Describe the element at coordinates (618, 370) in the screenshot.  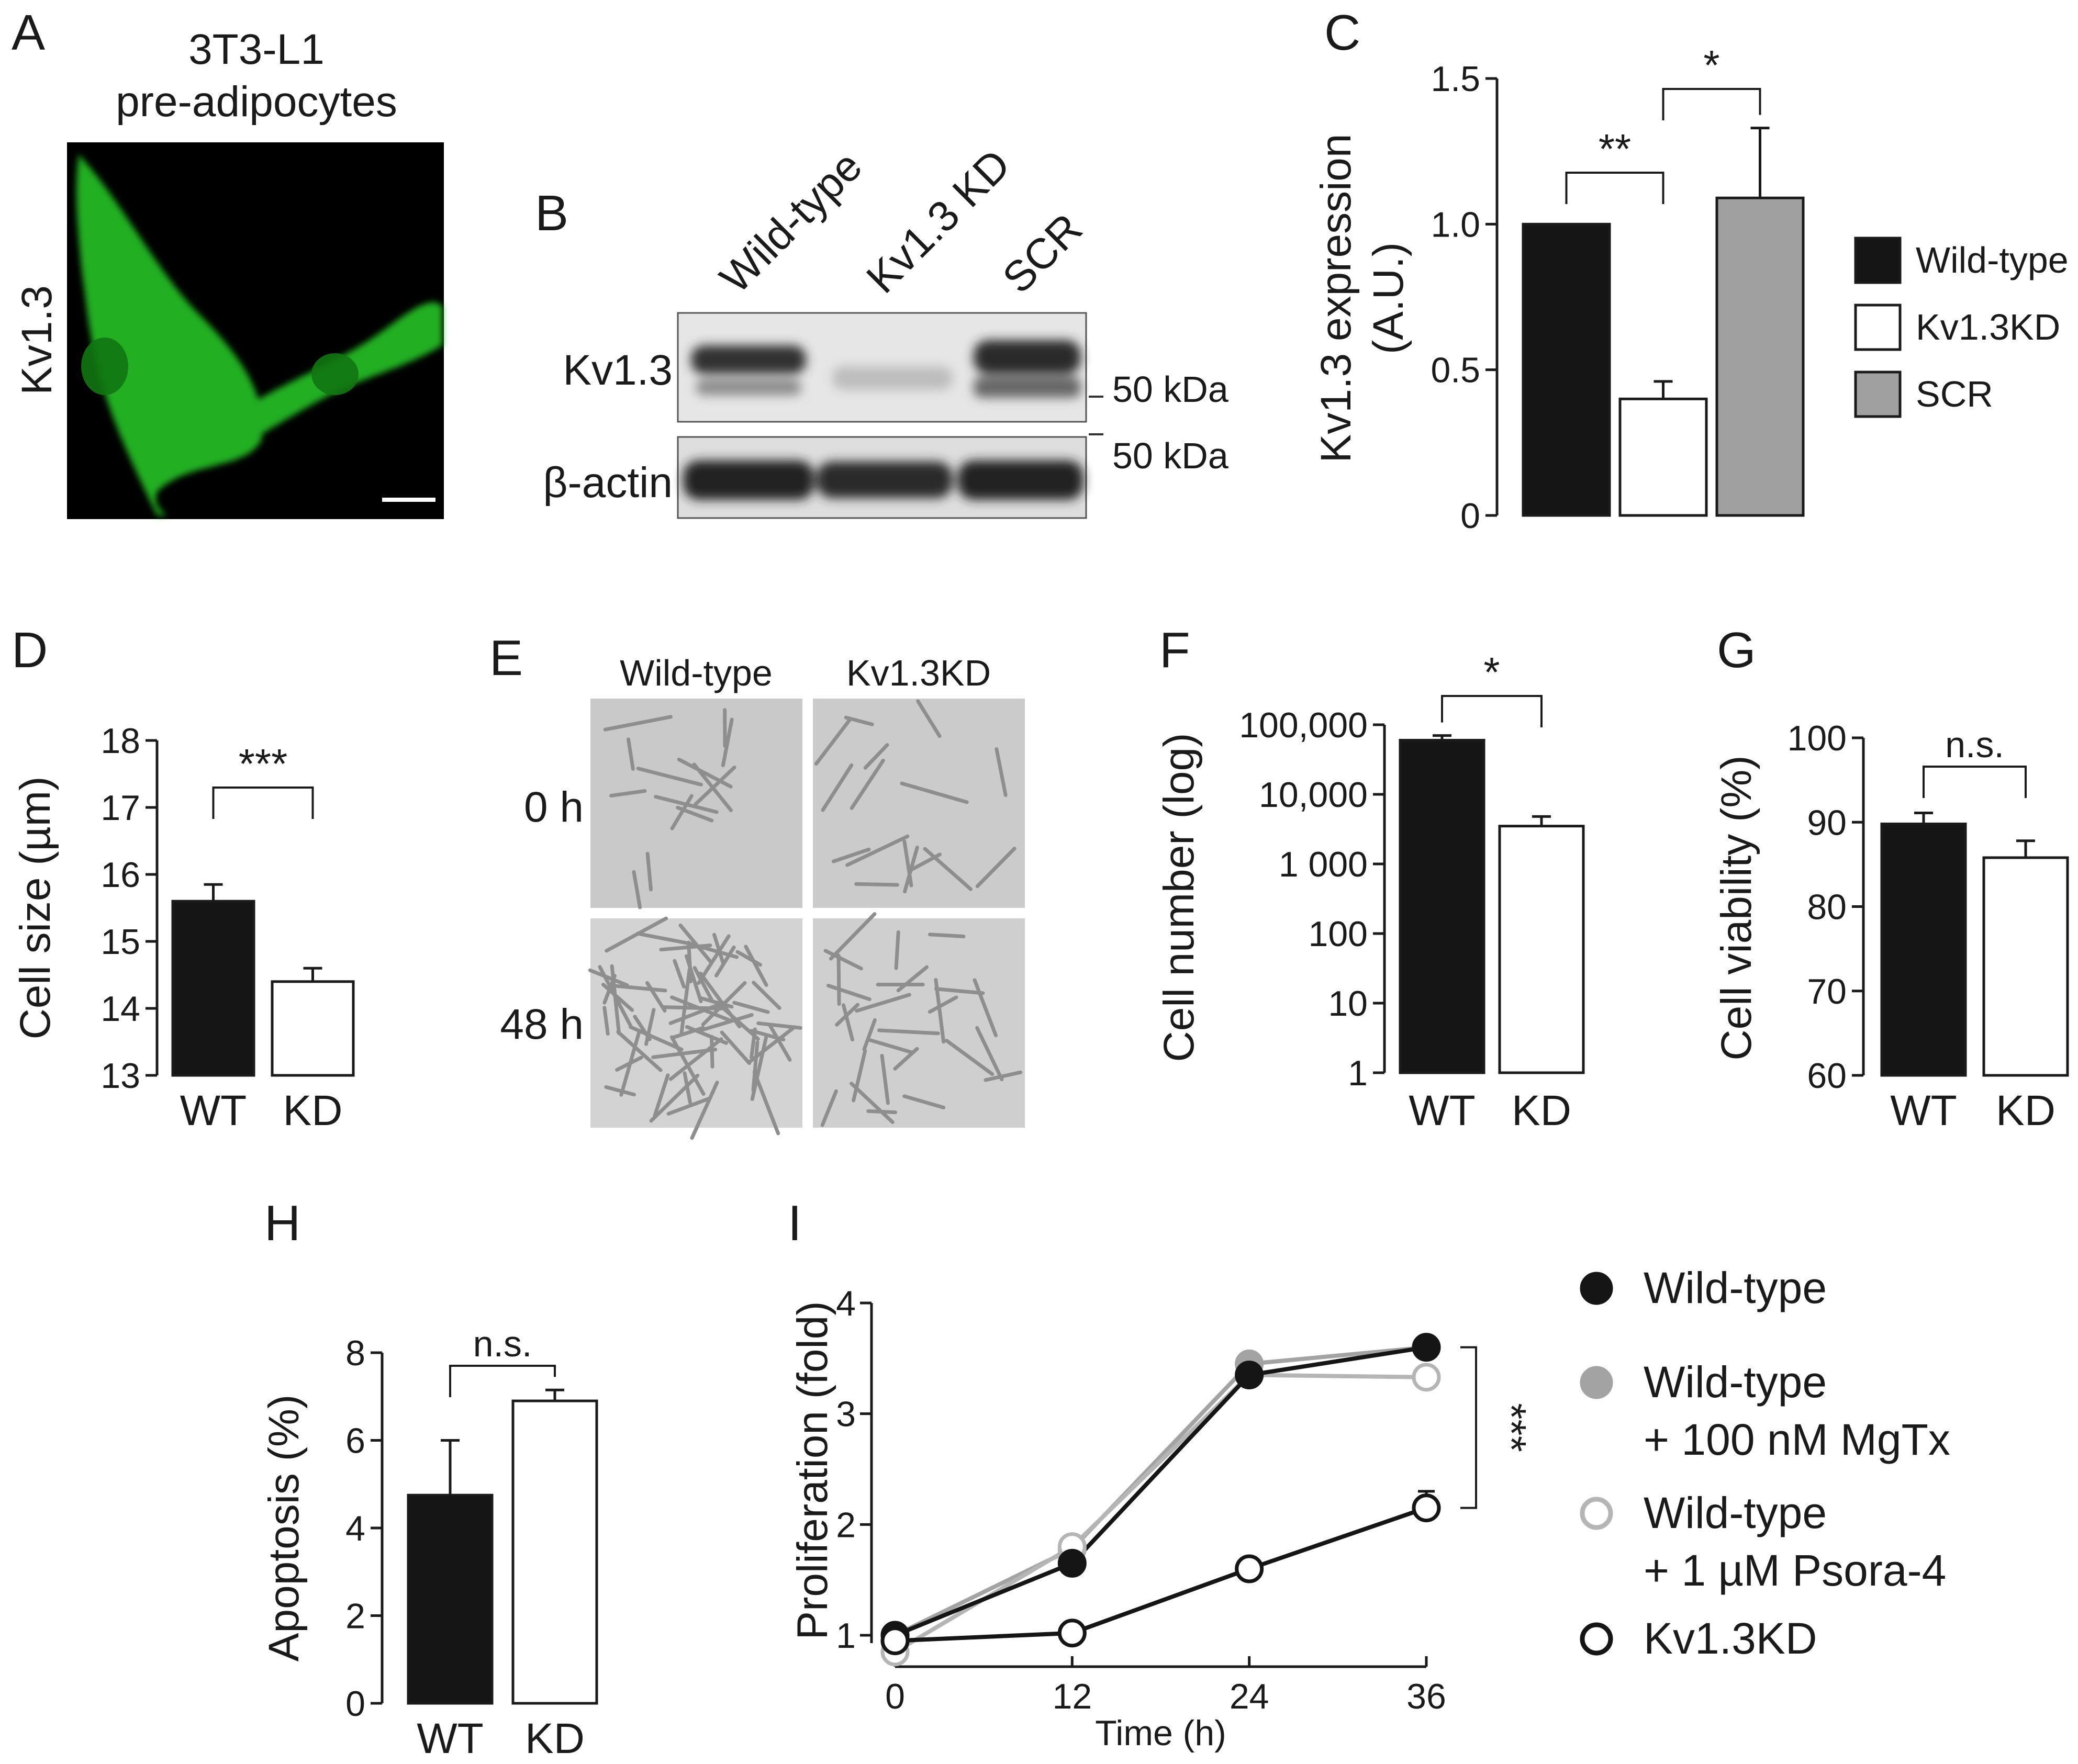
I see `blot-row-kv13: Kv1.3` at that location.